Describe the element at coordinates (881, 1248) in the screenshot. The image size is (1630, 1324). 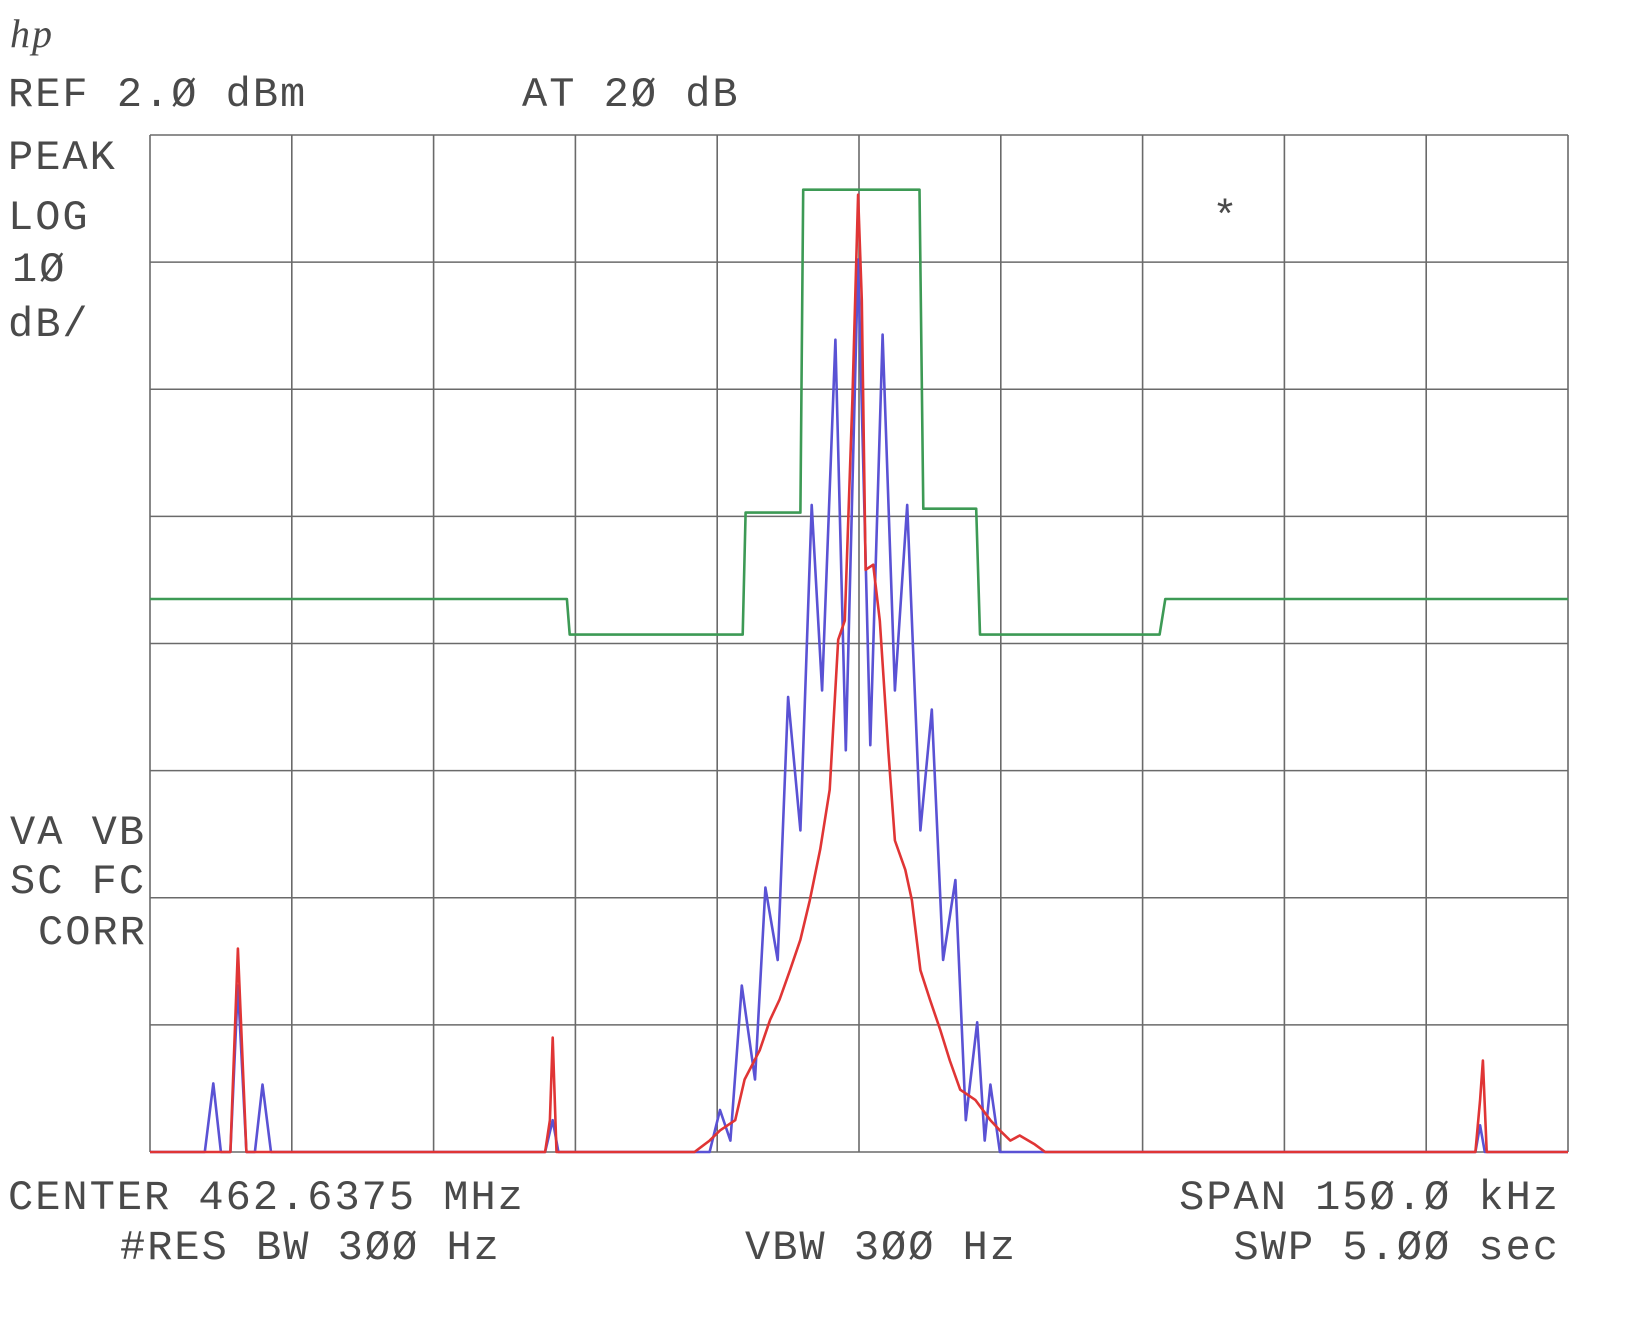
I see `annotation: VBW 3ØØ Hz` at that location.